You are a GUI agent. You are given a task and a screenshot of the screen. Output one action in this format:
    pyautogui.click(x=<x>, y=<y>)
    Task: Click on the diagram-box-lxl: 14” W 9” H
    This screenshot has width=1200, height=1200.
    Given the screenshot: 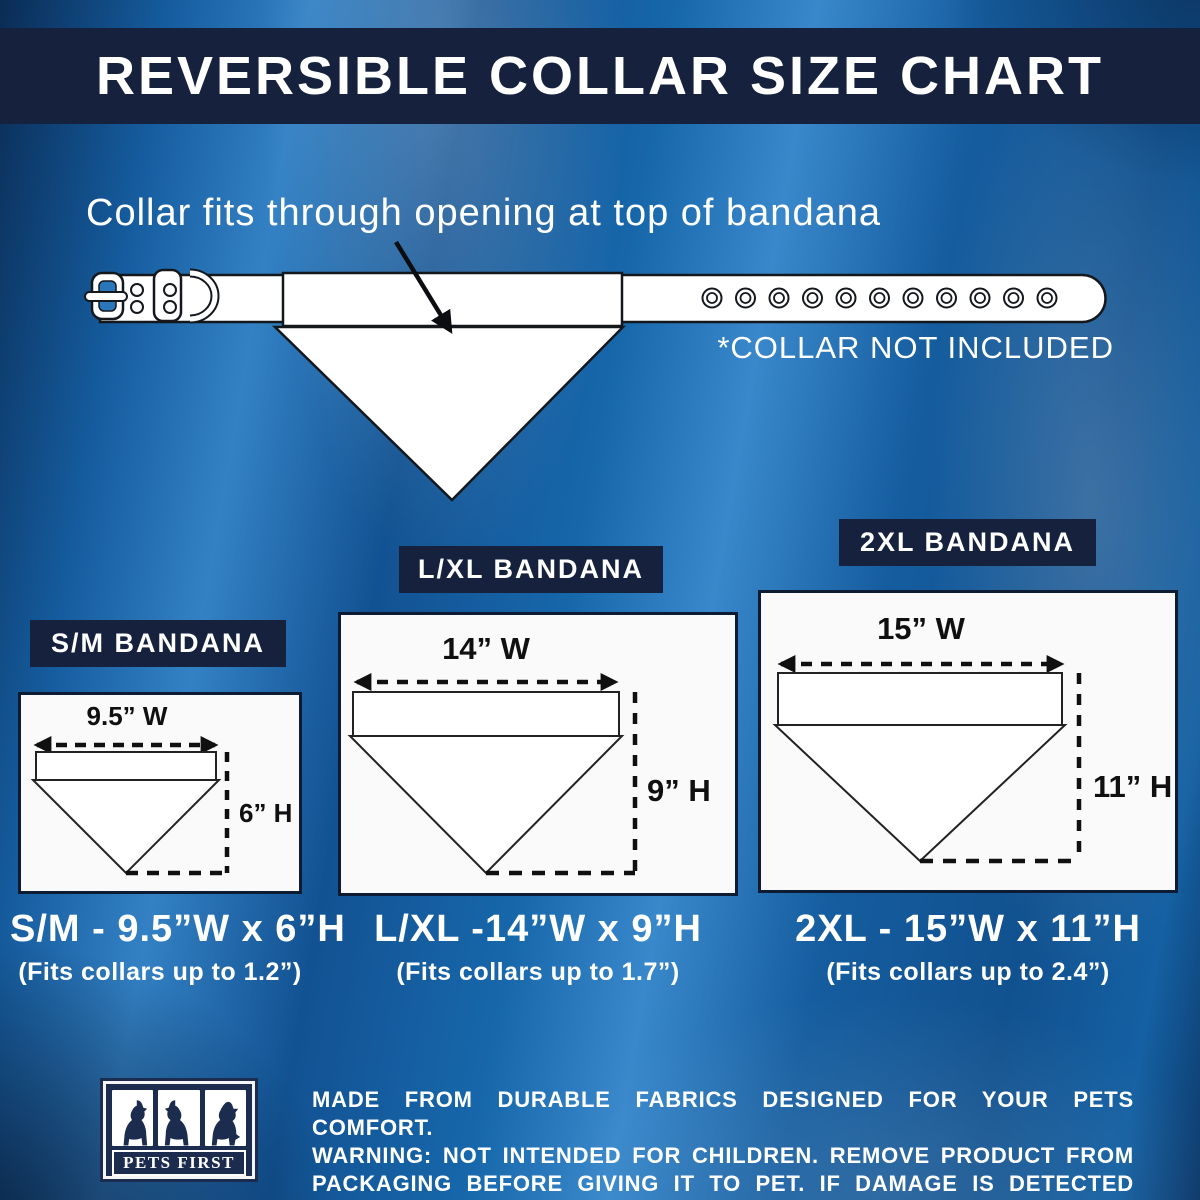 What is the action you would take?
    pyautogui.click(x=538, y=754)
    